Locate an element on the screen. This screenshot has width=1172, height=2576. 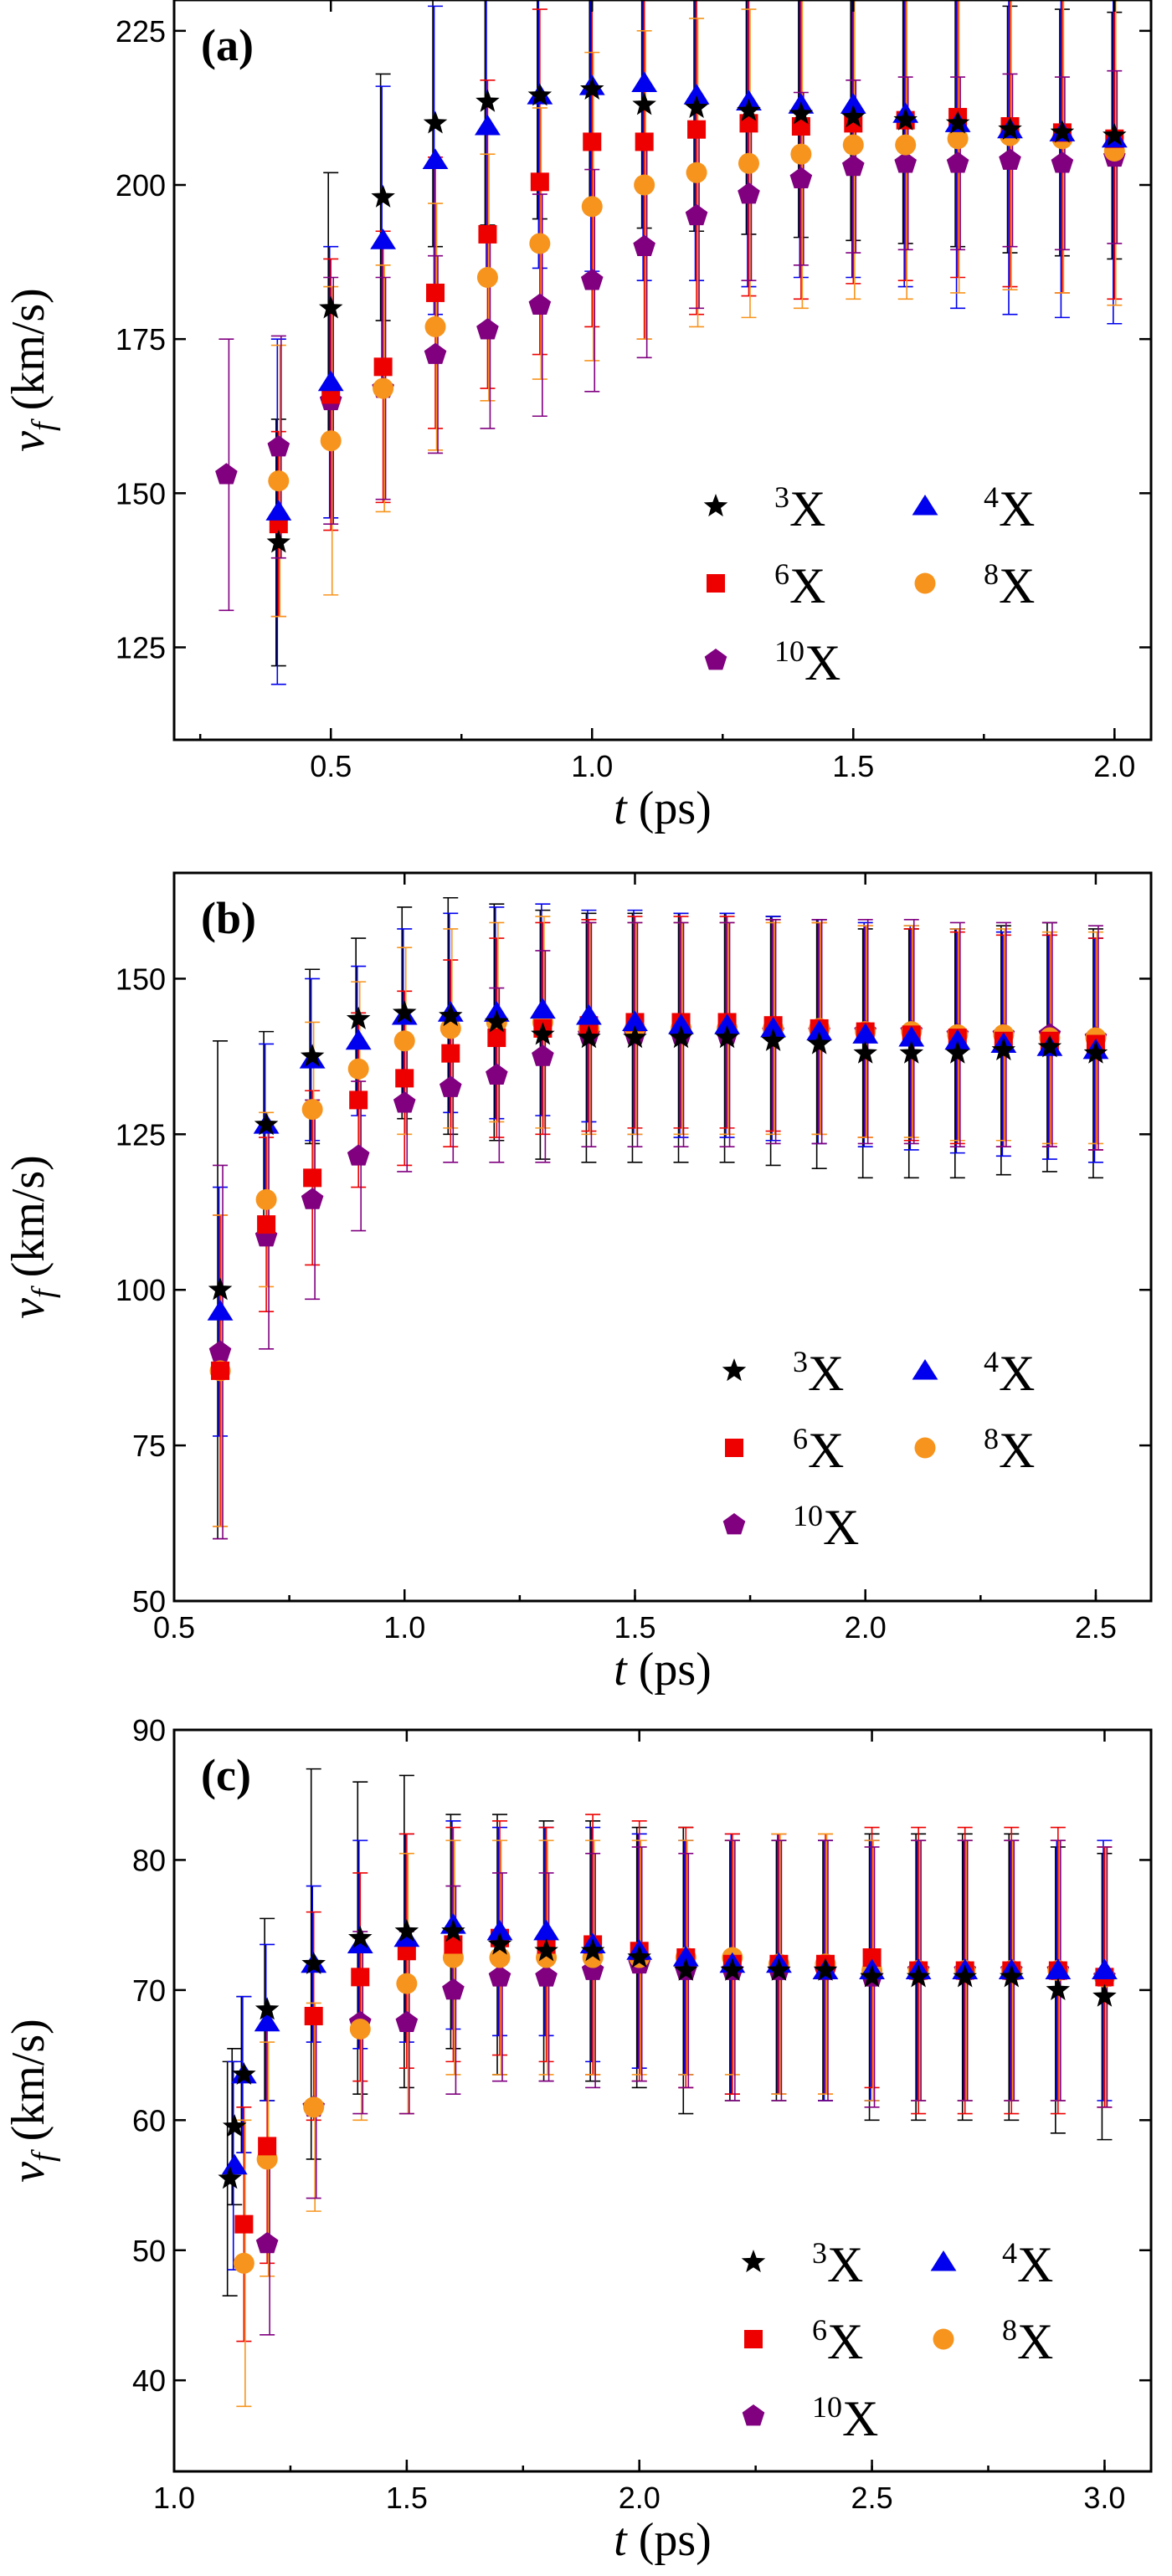
series-circle is located at coordinates (696, 308).